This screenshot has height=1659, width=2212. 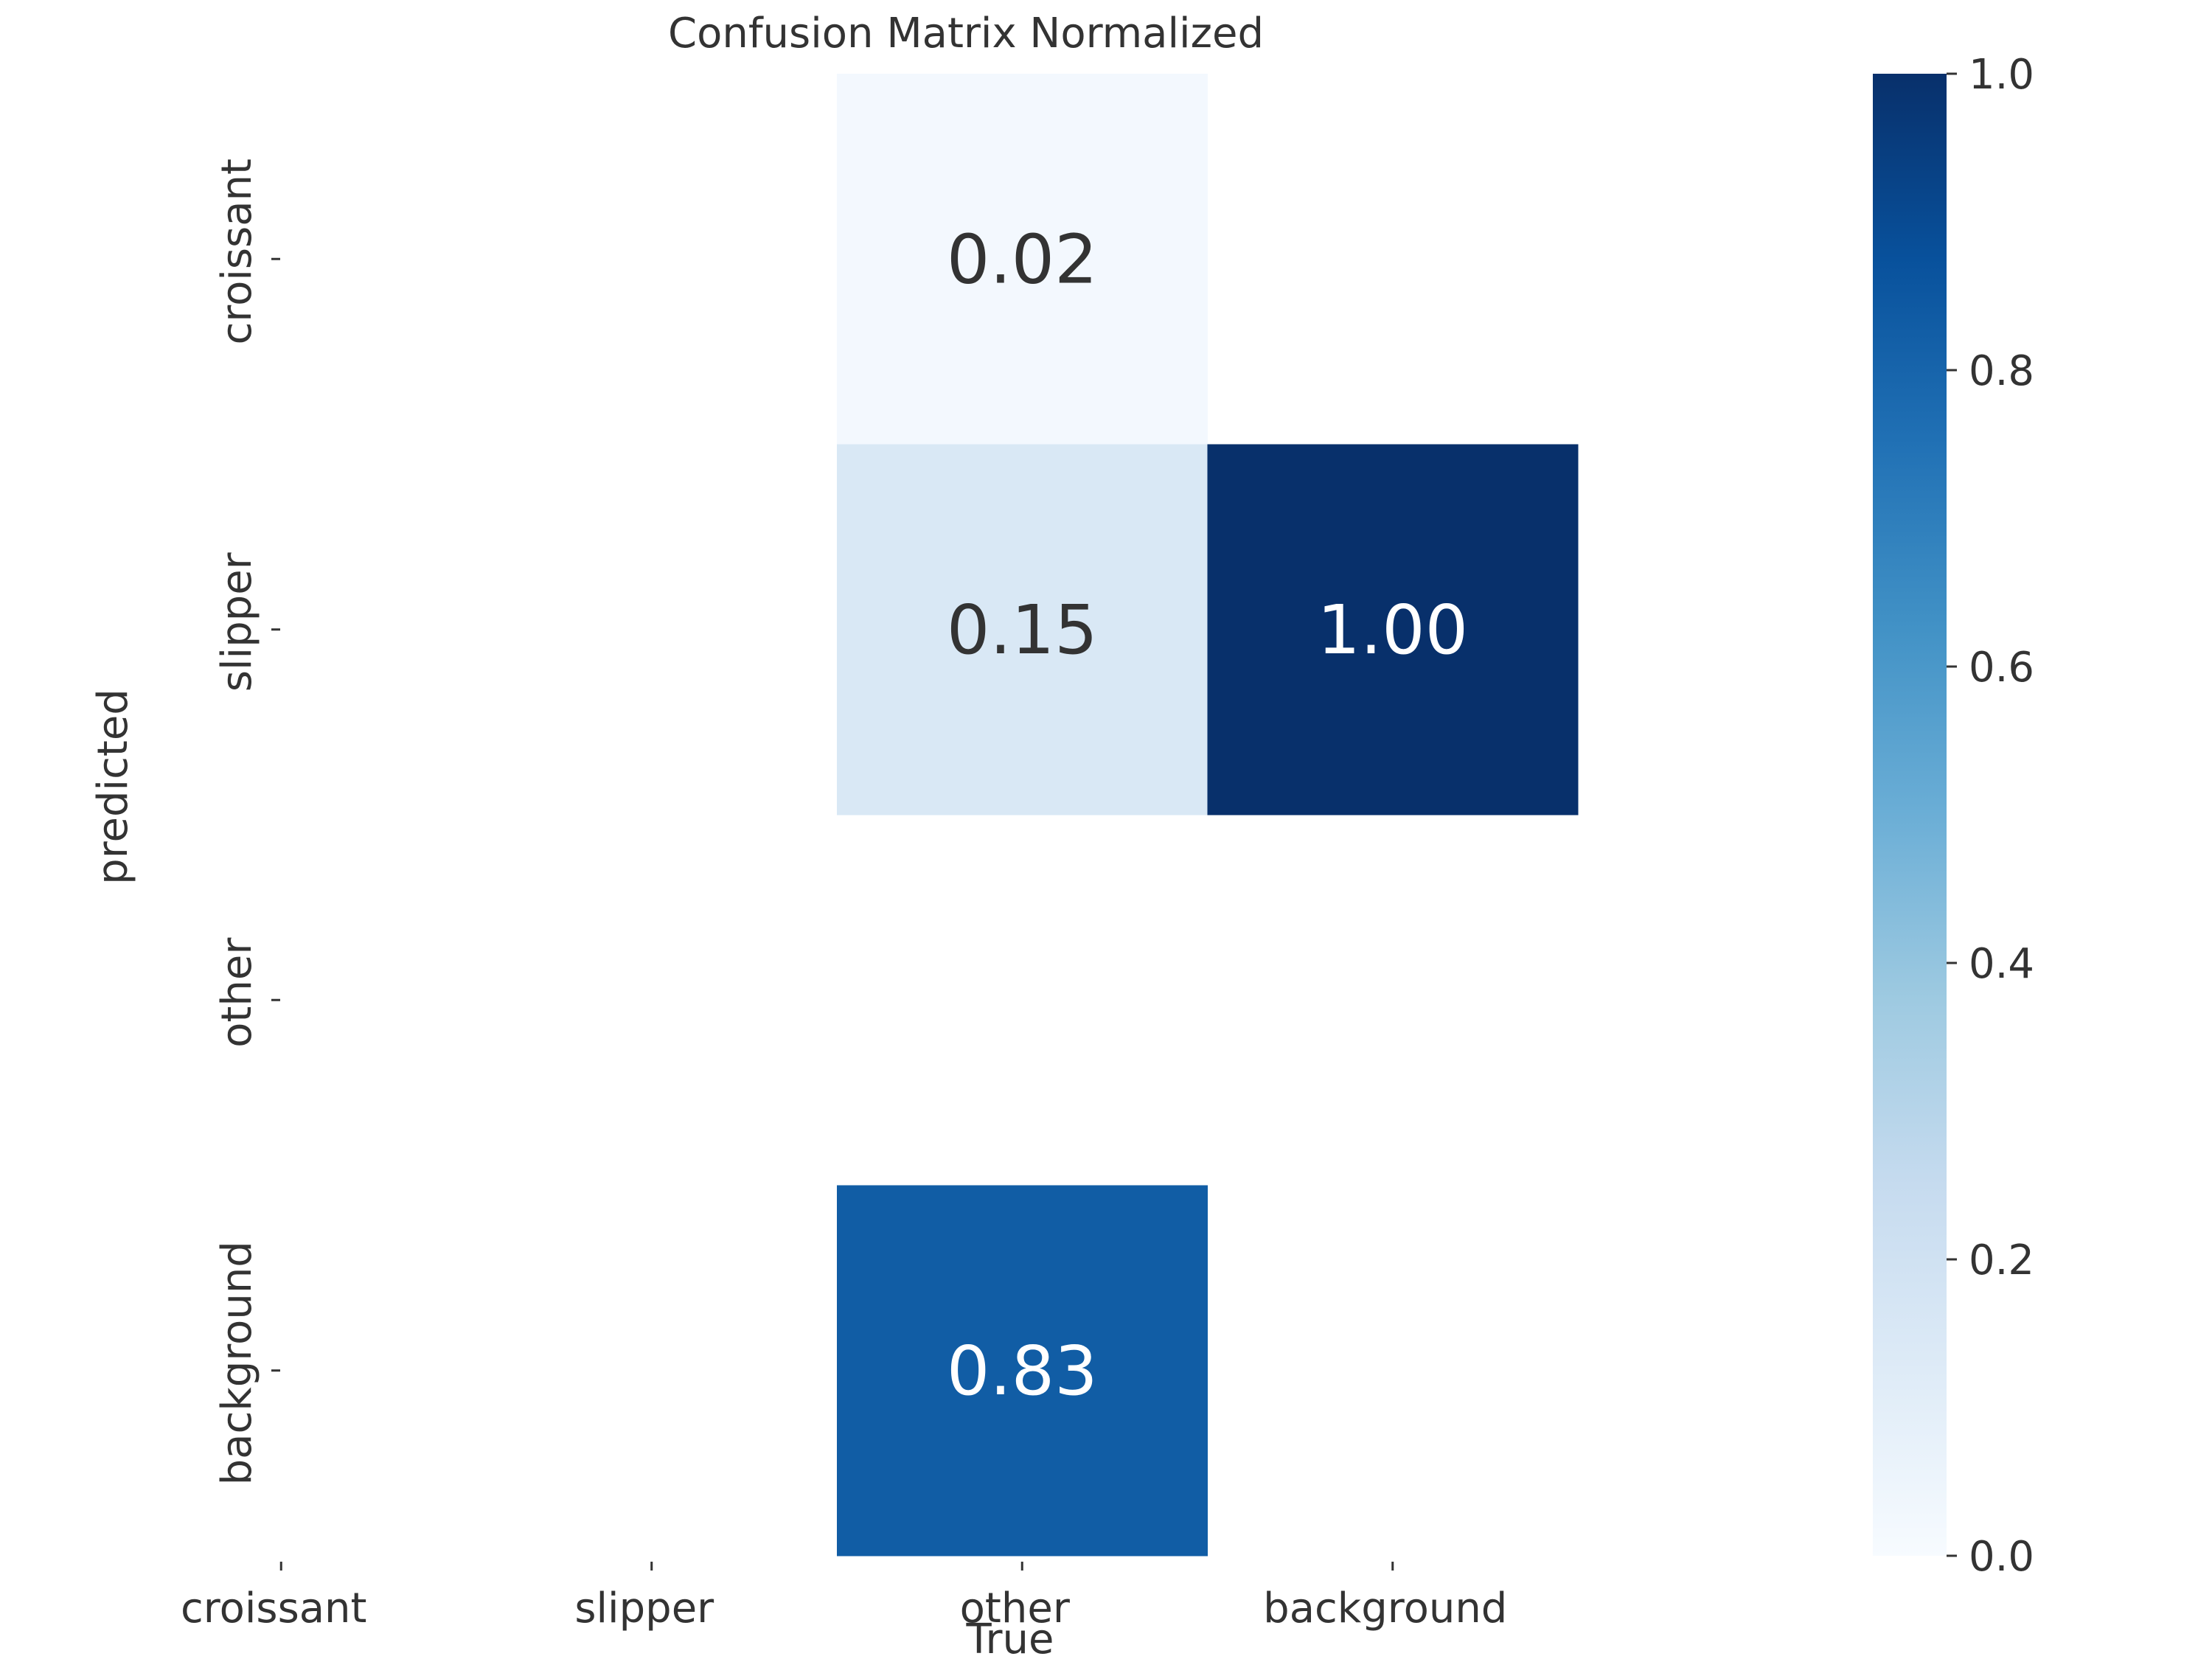 I want to click on x-tick-label: other, so click(x=1015, y=1608).